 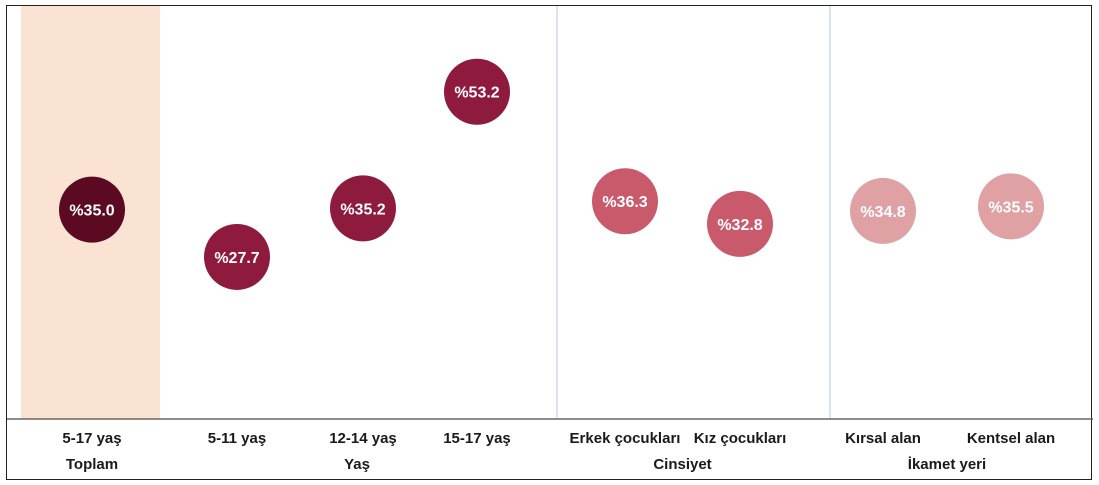 I want to click on category-label-kentsel-alan: Kentsel alan, so click(x=1011, y=438).